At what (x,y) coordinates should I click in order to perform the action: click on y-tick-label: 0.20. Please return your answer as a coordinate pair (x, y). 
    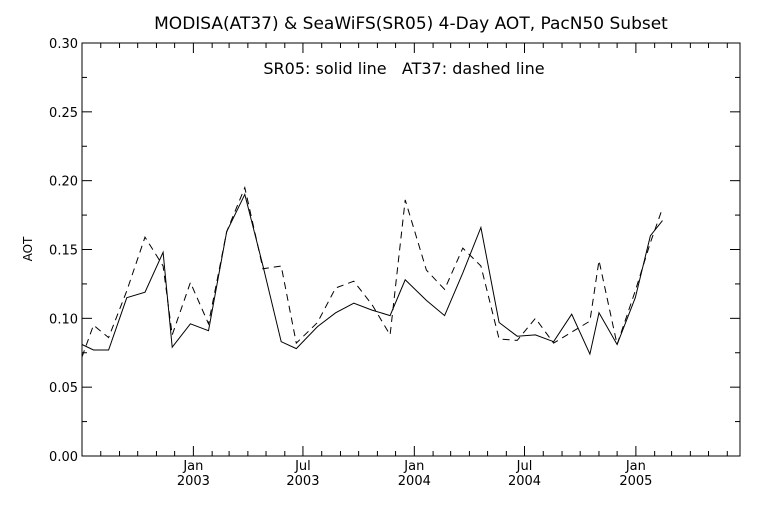
    Looking at the image, I should click on (63, 182).